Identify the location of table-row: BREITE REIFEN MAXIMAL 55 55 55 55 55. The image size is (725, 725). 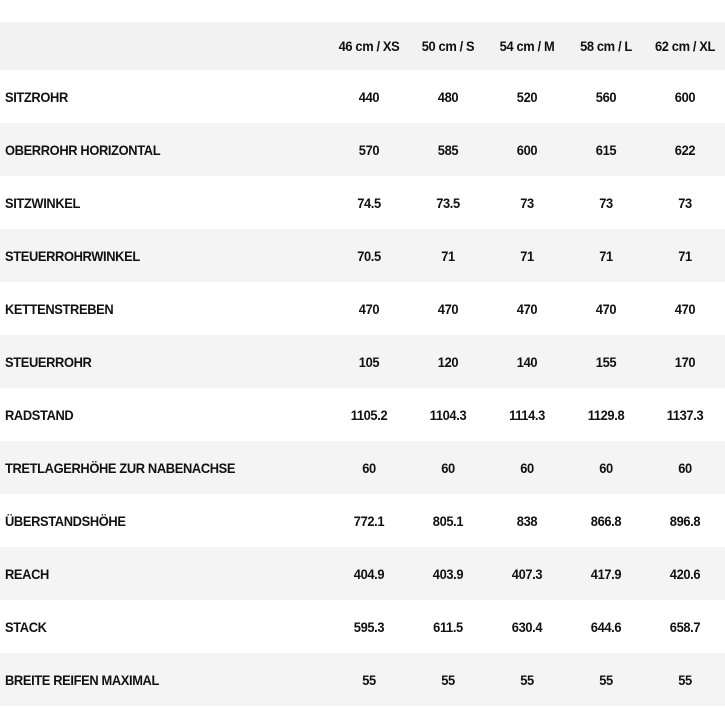
(362, 679).